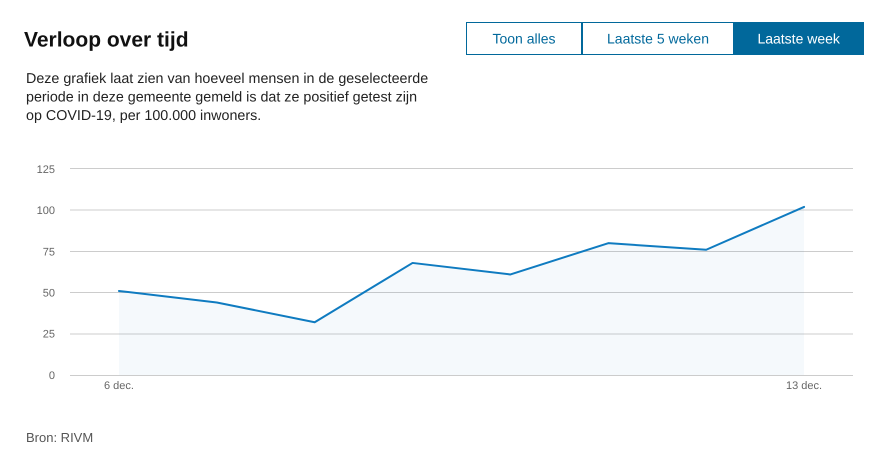 This screenshot has height=460, width=890. I want to click on text: Toon alles, so click(524, 38).